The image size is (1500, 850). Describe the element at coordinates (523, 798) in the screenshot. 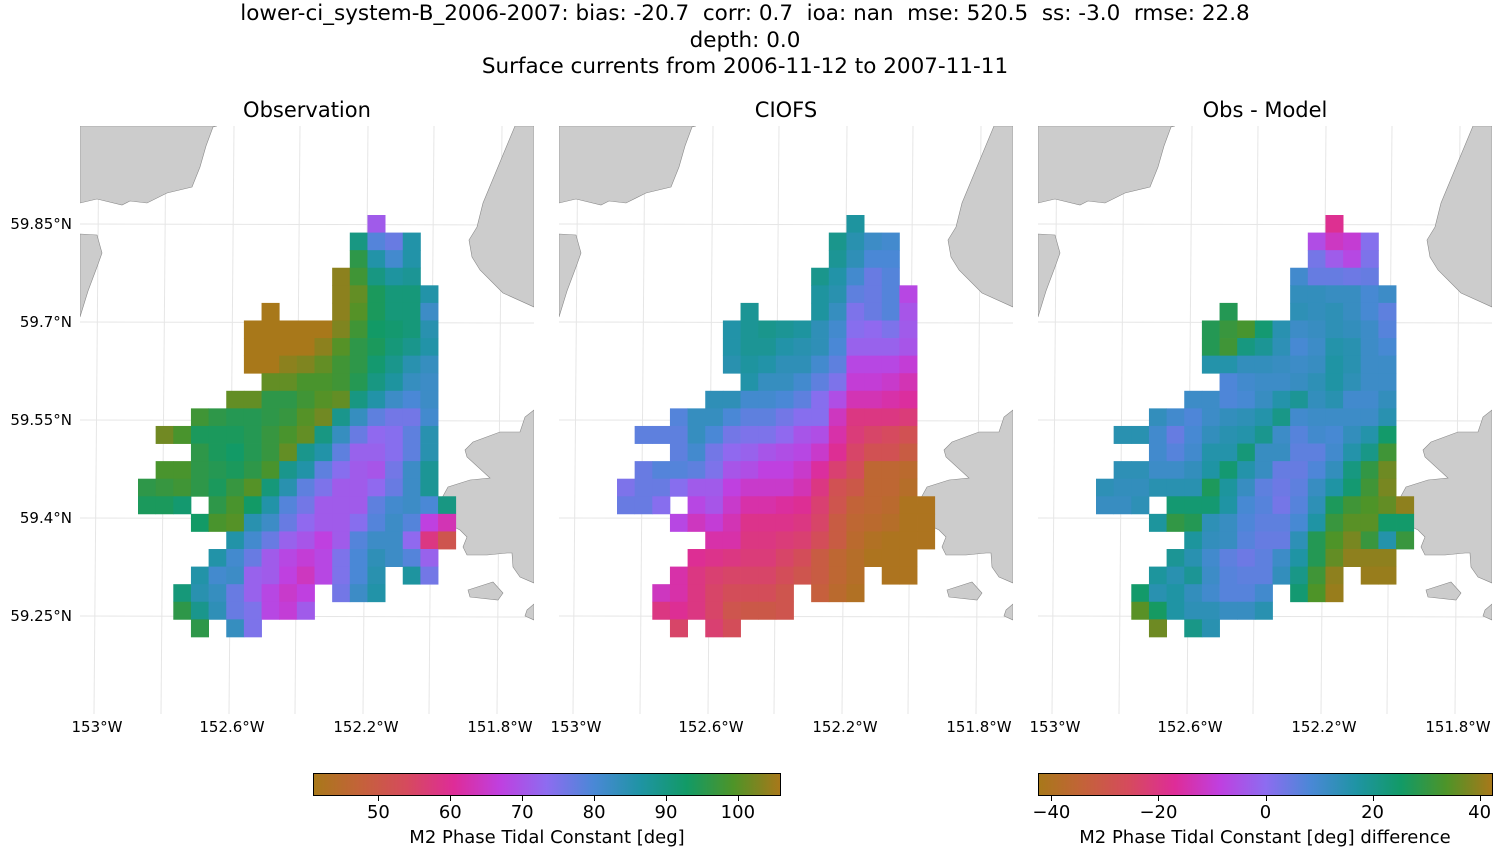

I see `colorbar-tick-mark` at that location.